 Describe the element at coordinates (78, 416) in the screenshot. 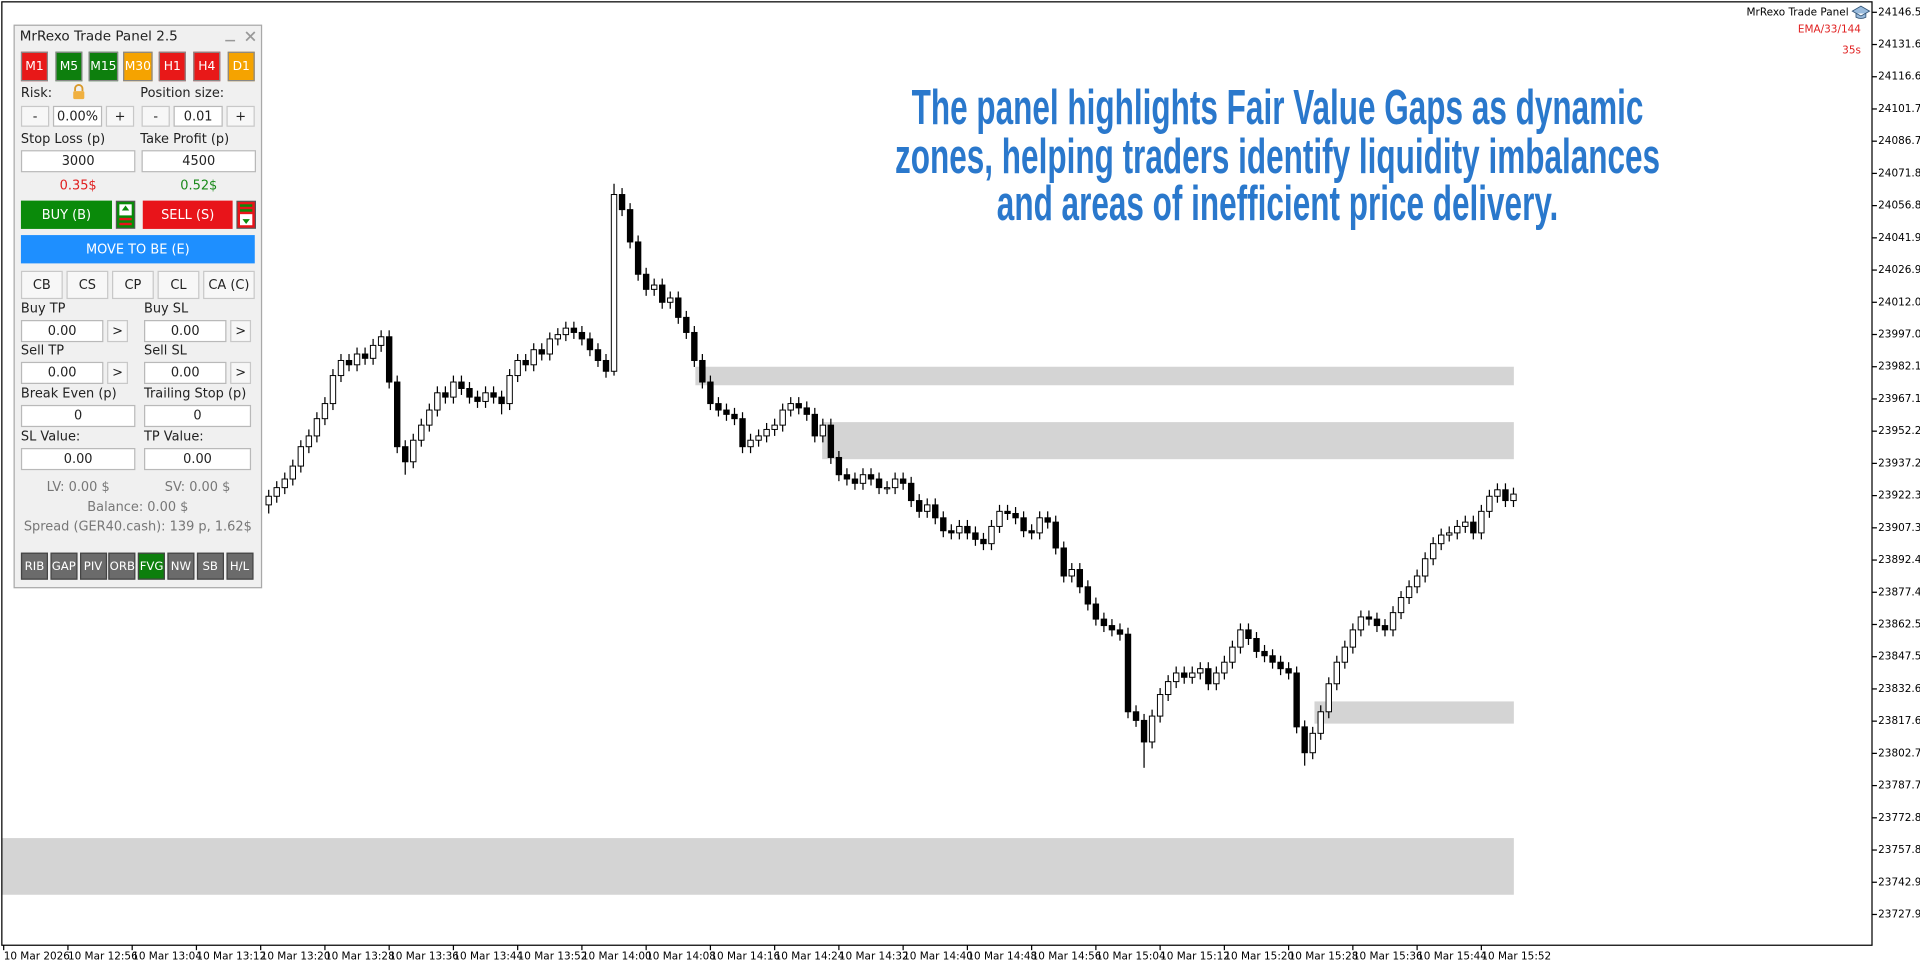

I see `break-even-input: 0` at that location.